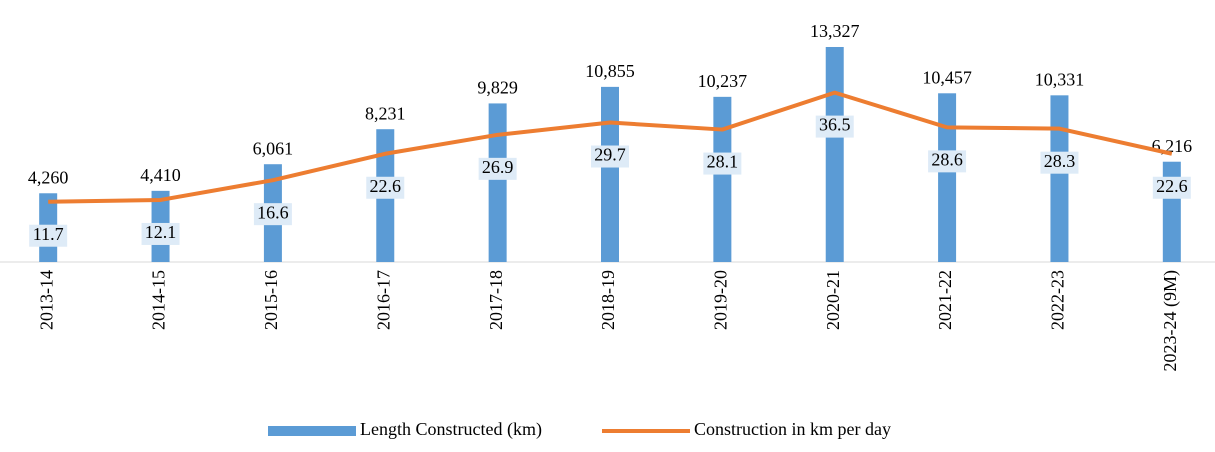  I want to click on x-tick-label: 2018-19, so click(608, 300).